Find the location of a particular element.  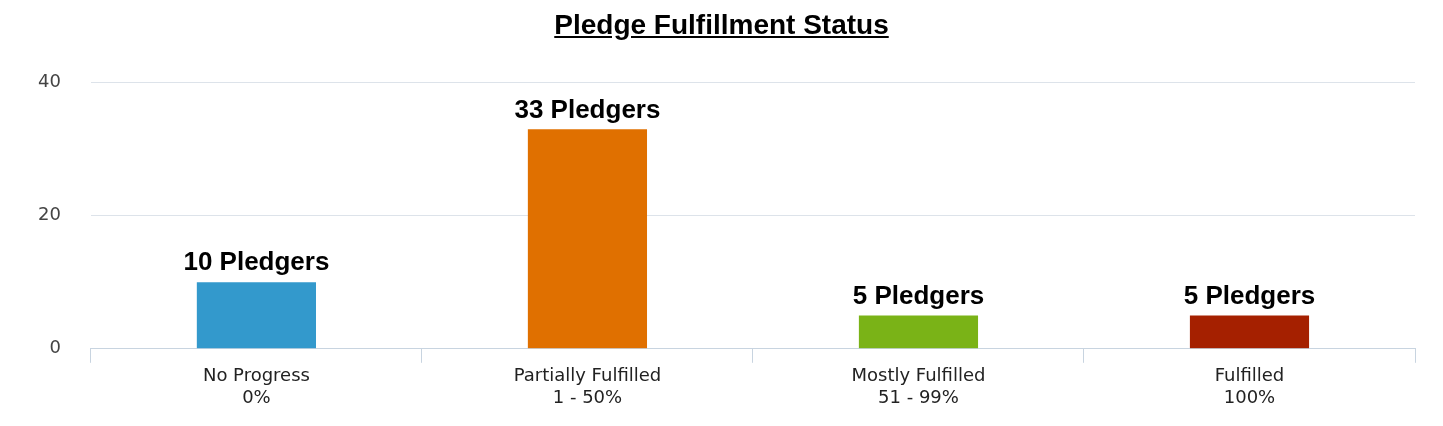

x-tick-label: Mostly Fulfilled 51 - 99% is located at coordinates (918, 385).